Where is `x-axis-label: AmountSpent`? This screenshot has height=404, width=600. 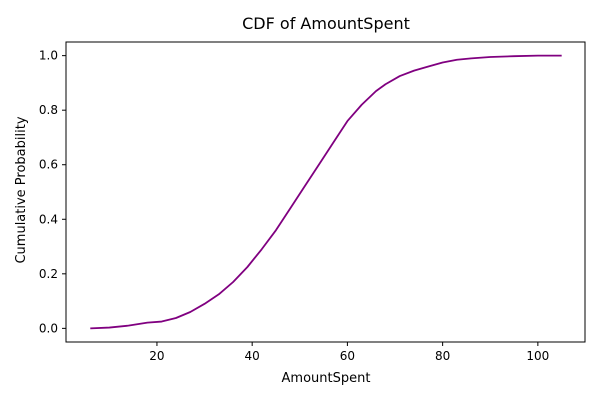
x-axis-label: AmountSpent is located at coordinates (326, 378).